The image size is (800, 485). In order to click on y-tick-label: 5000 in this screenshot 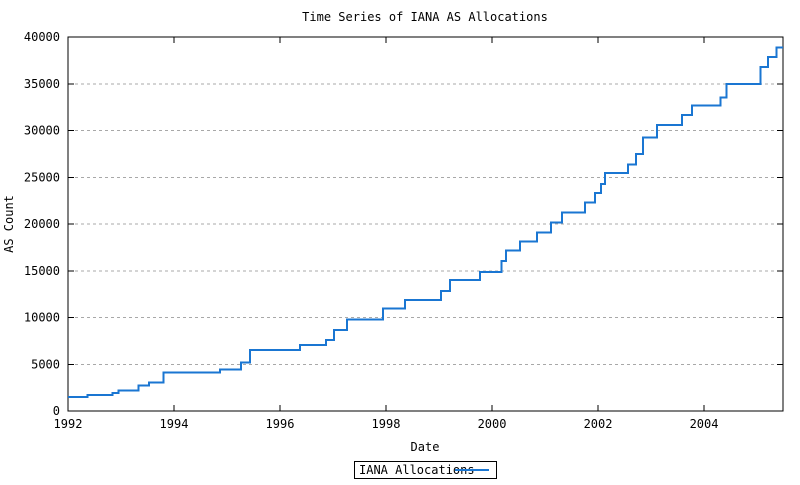, I will do `click(45, 364)`.